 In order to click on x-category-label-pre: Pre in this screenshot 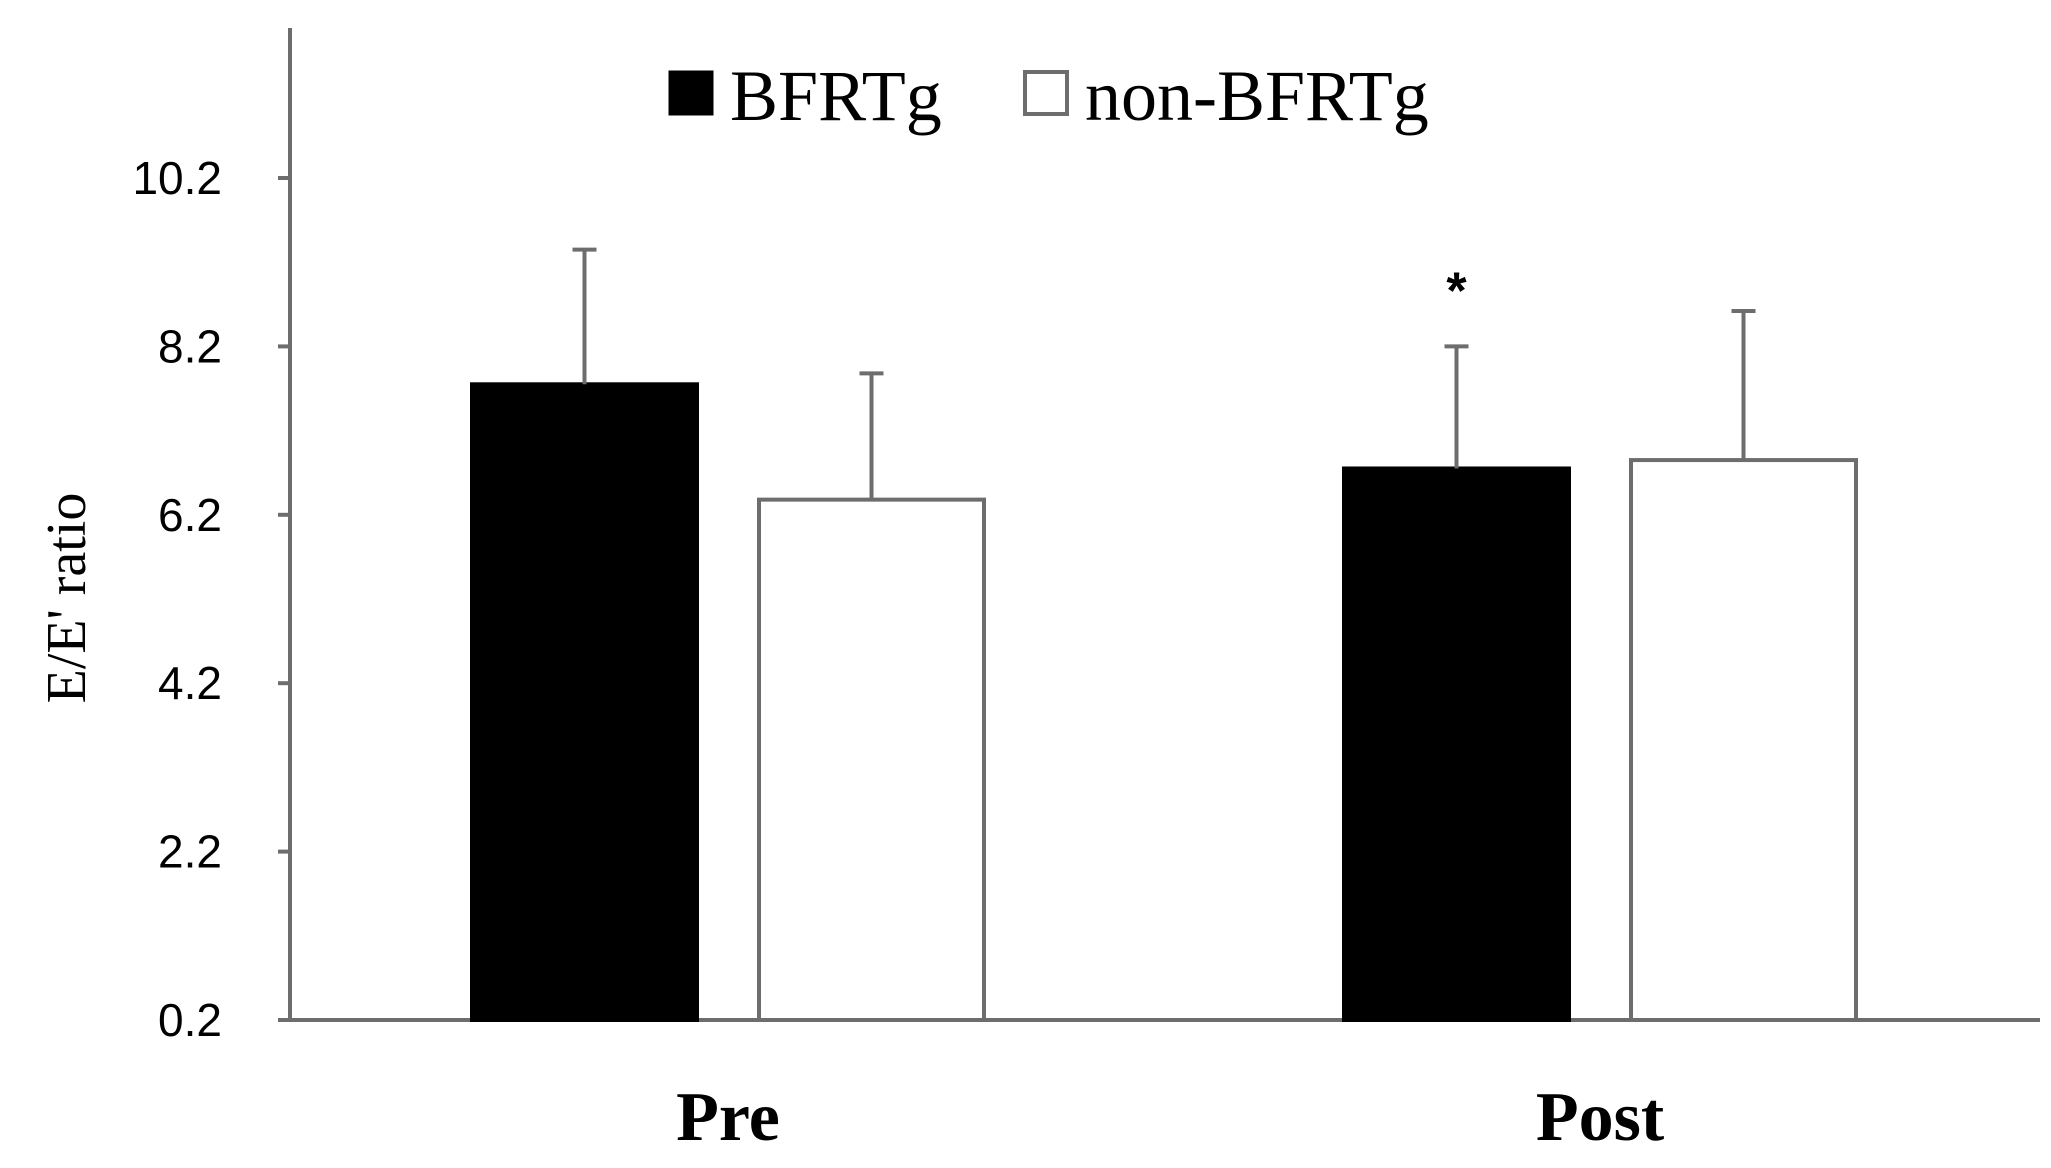, I will do `click(728, 1117)`.